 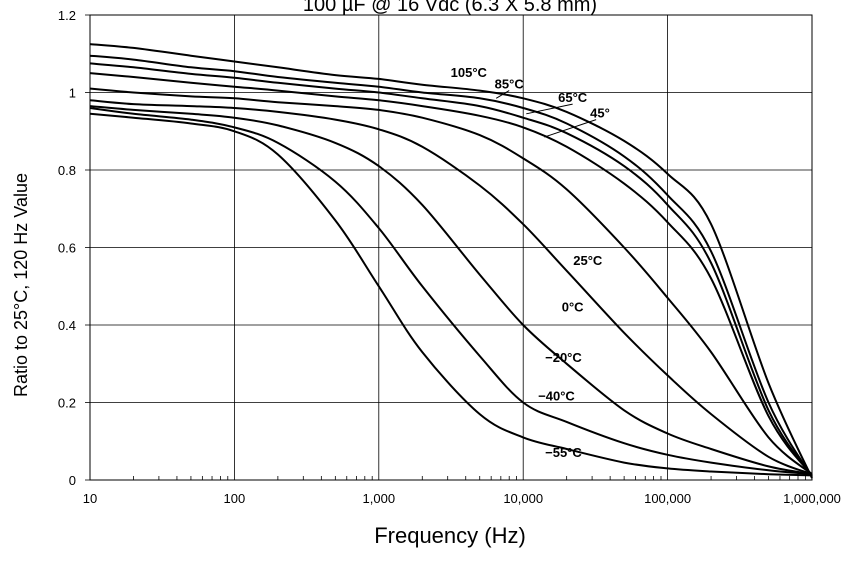 I want to click on x-tick-label: 100, so click(x=235, y=498).